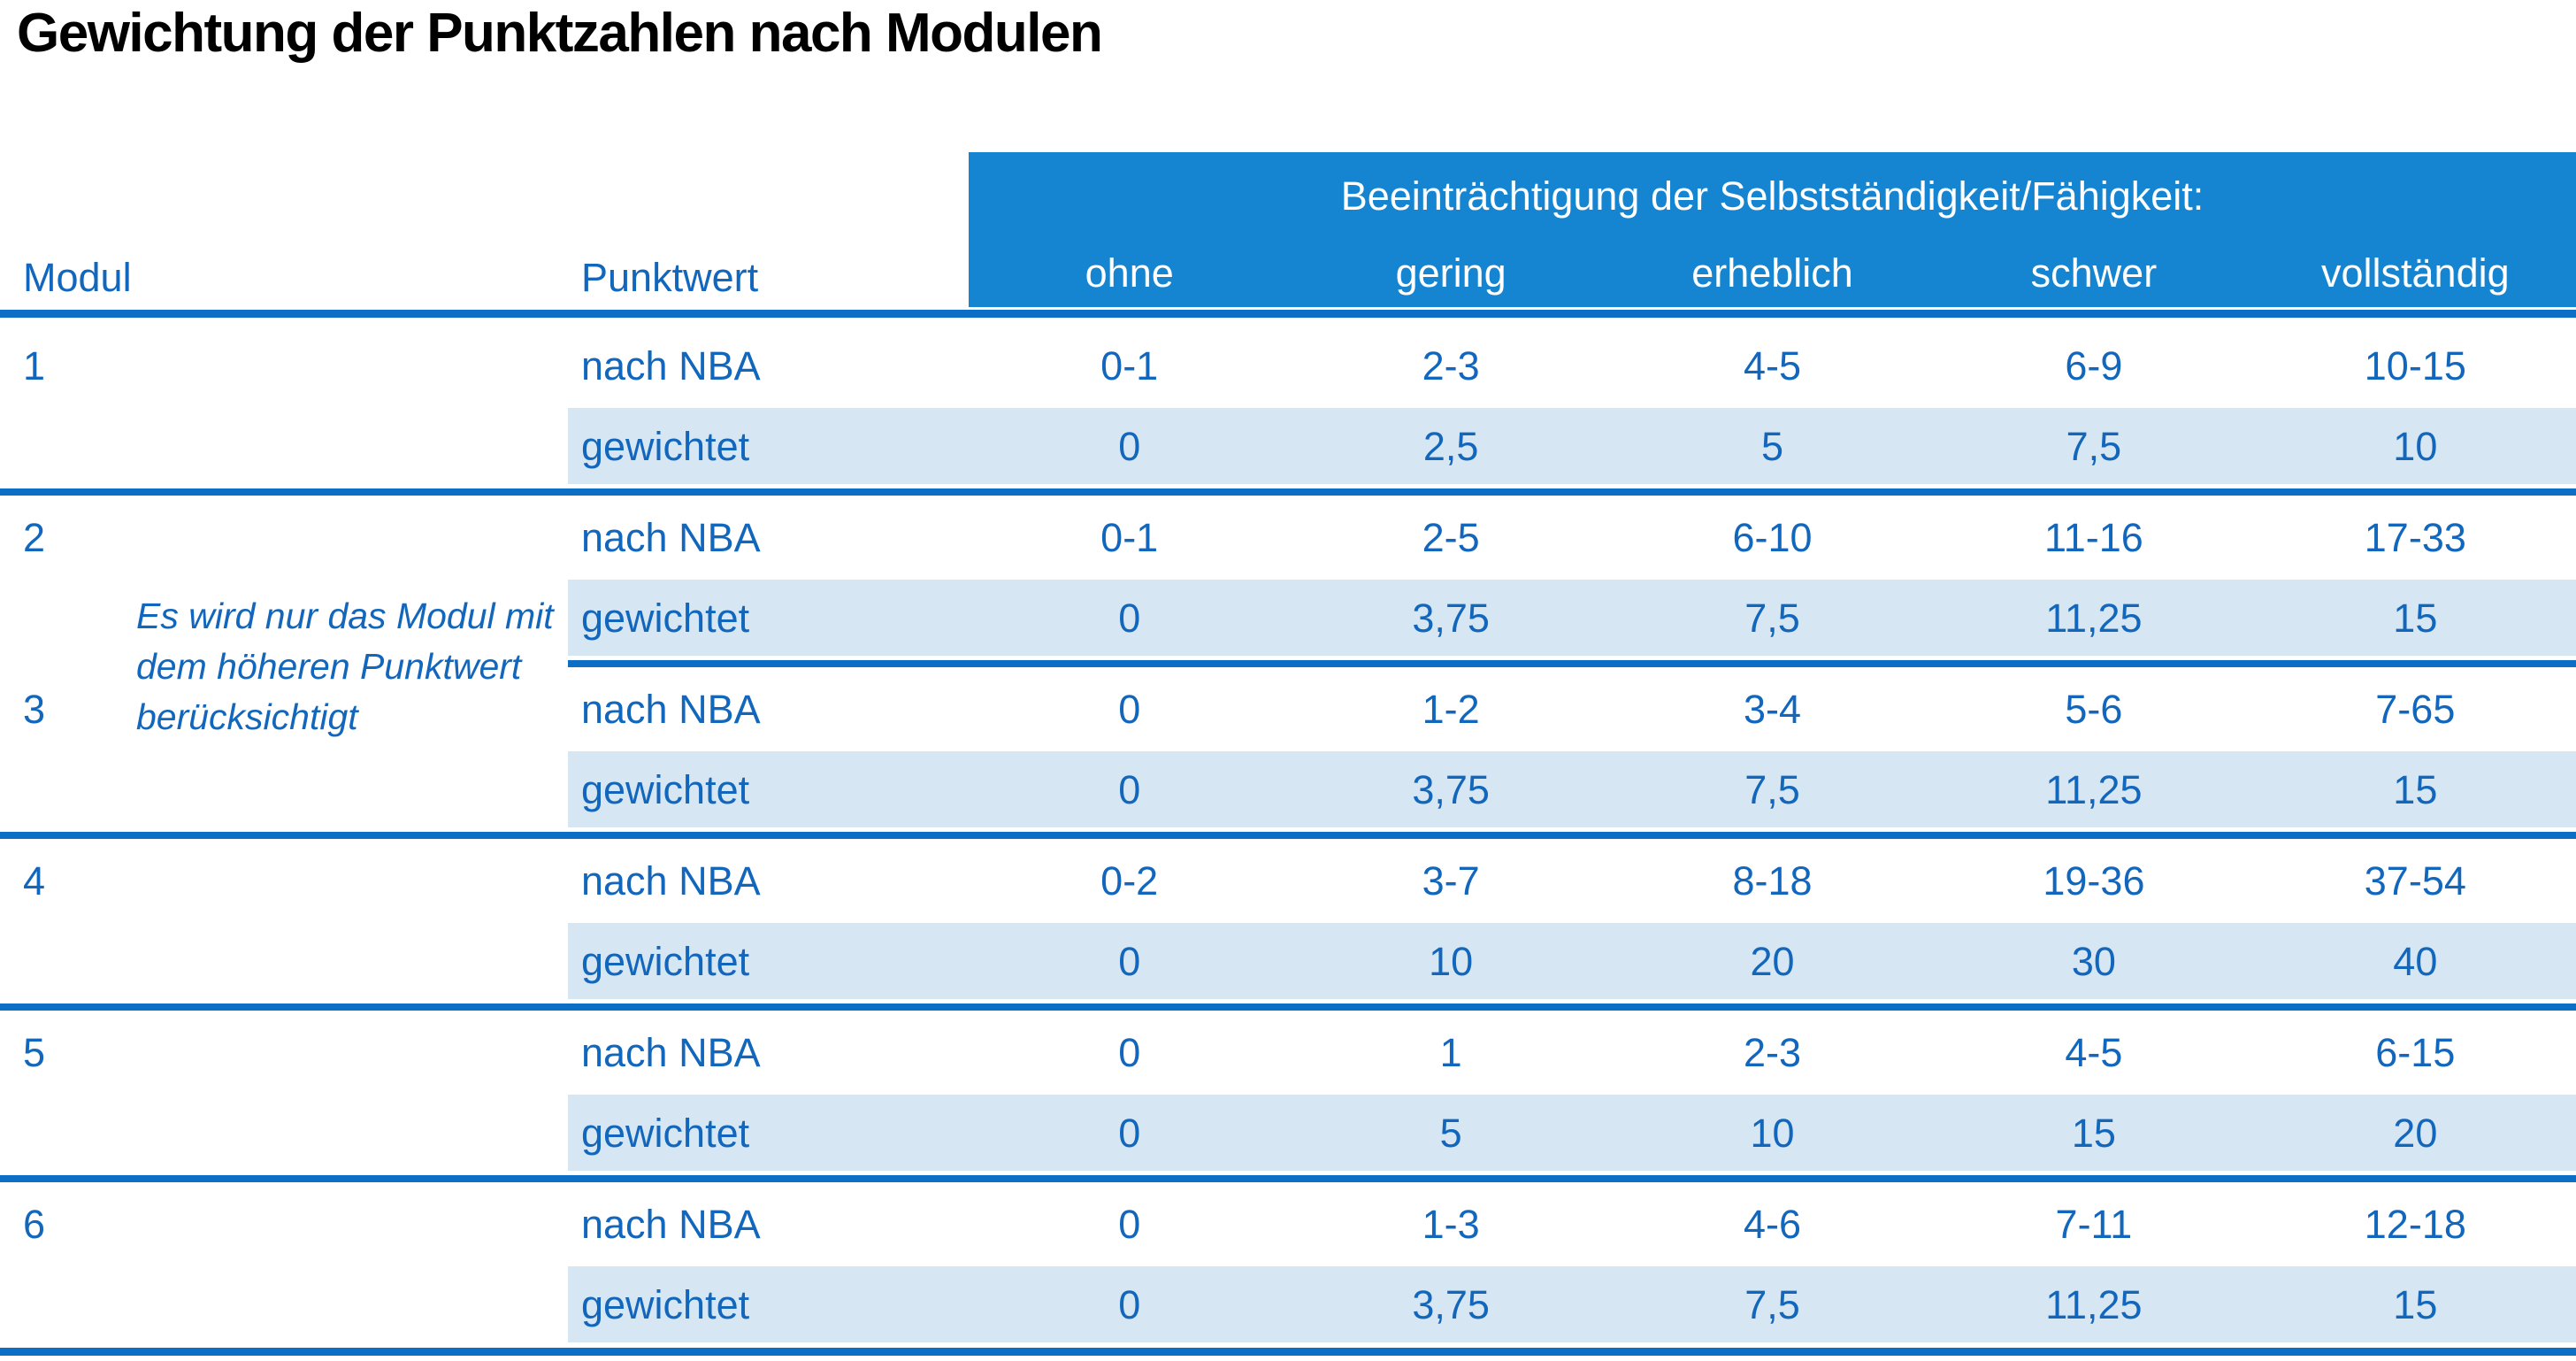 The width and height of the screenshot is (2576, 1361). I want to click on severity-header-vollständig: vollständig, so click(2415, 273).